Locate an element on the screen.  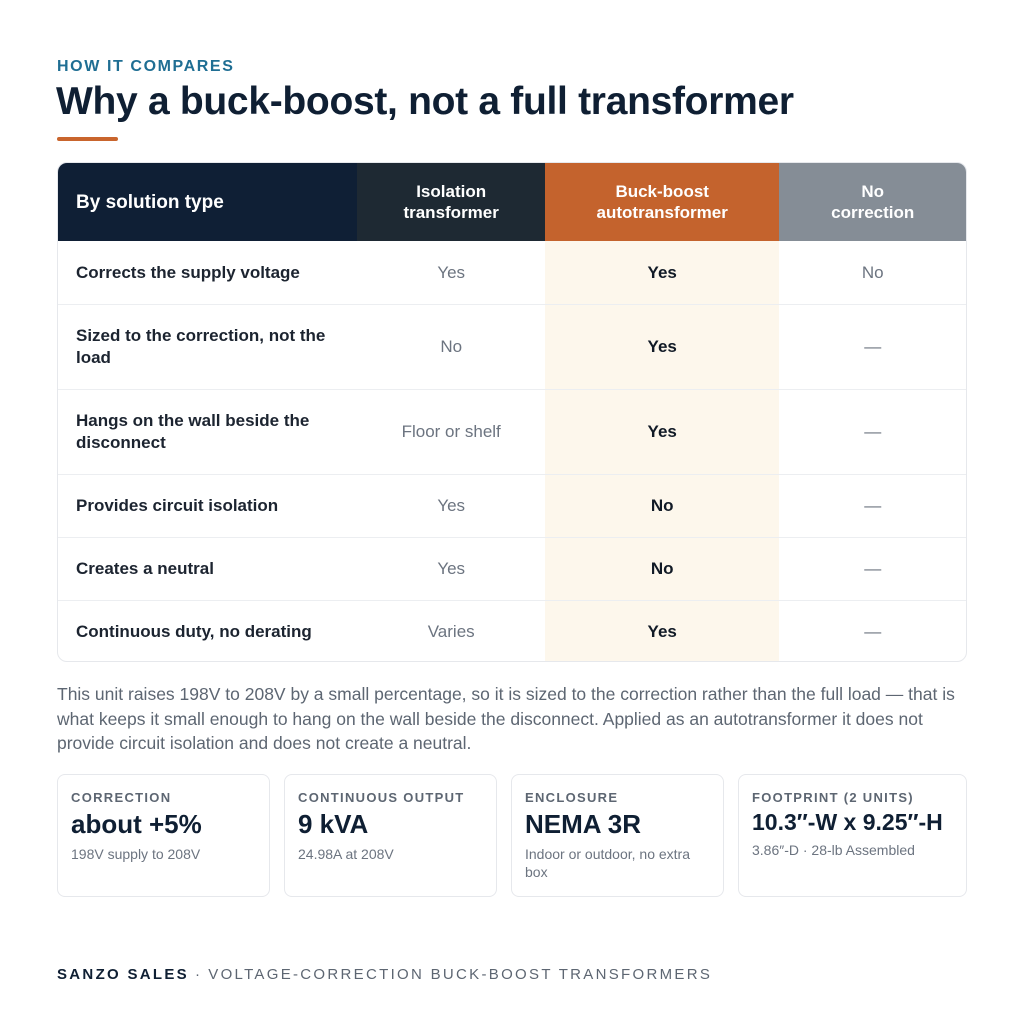
column-header-label: No correction is located at coordinates (873, 202).